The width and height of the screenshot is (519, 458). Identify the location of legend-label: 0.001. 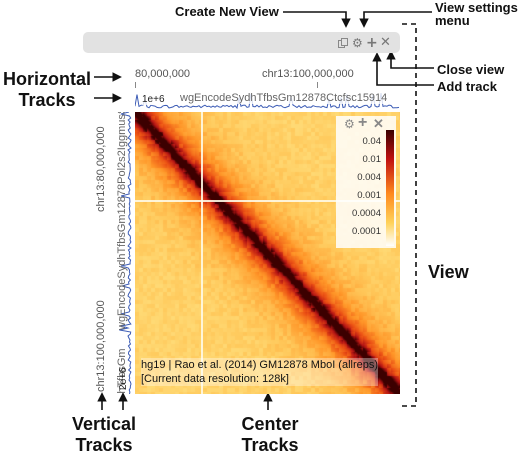
(369, 195).